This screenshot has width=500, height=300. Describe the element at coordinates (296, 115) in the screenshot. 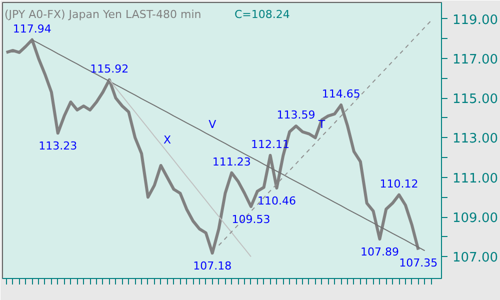

I see `annotation: 113.59` at that location.